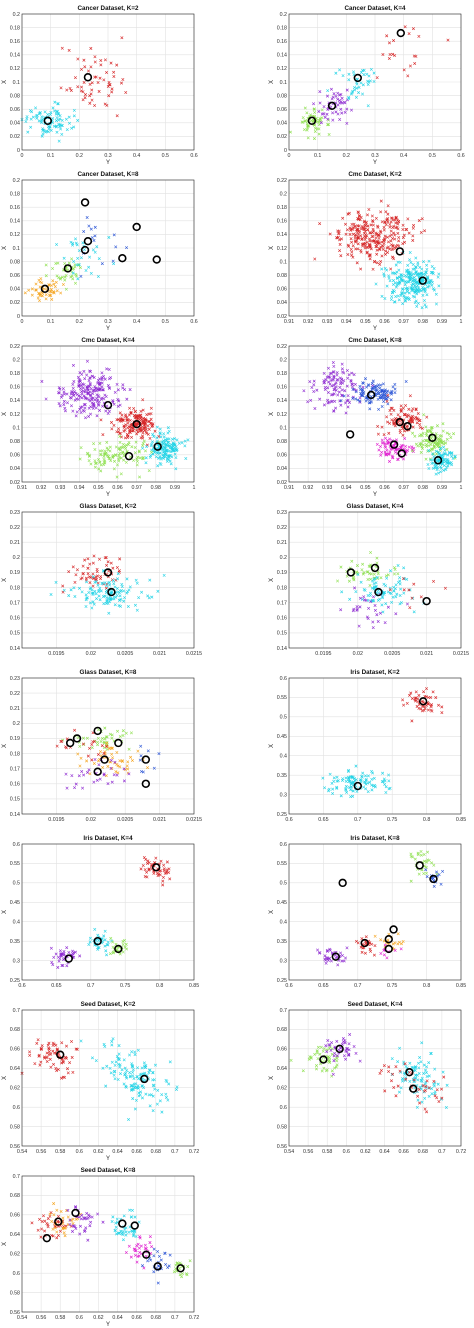 Image resolution: width=474 pixels, height=1328 pixels. What do you see at coordinates (283, 83) in the screenshot?
I see `y-tick-label: 0.1` at bounding box center [283, 83].